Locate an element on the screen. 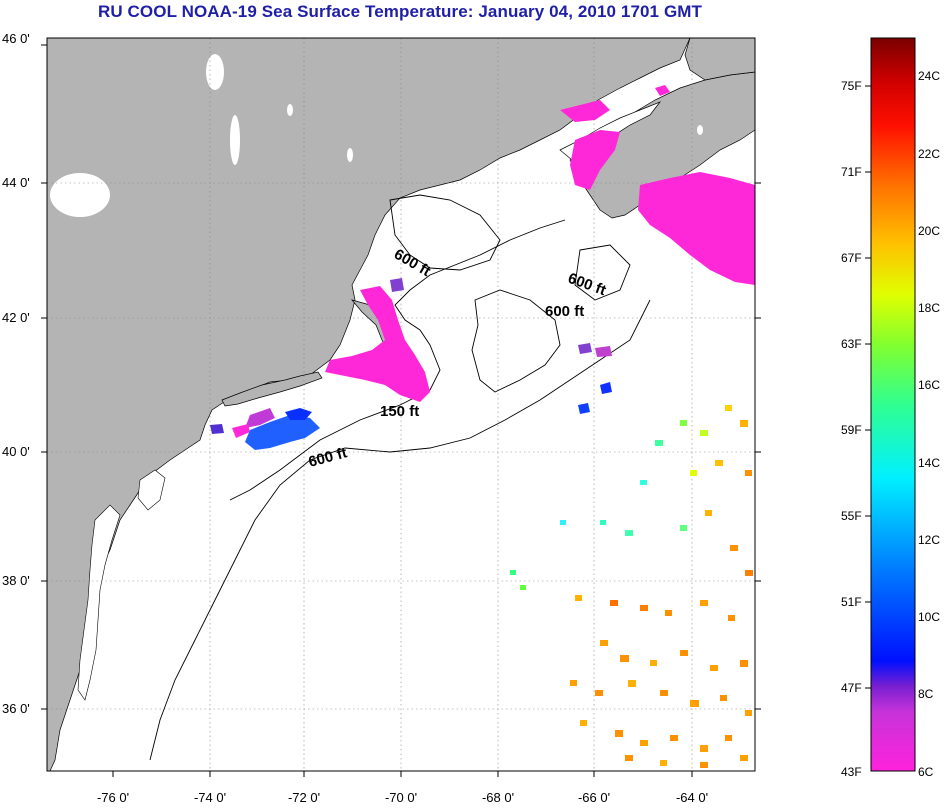 Image resolution: width=944 pixels, height=809 pixels. colorbar-label-c: 14C is located at coordinates (929, 463).